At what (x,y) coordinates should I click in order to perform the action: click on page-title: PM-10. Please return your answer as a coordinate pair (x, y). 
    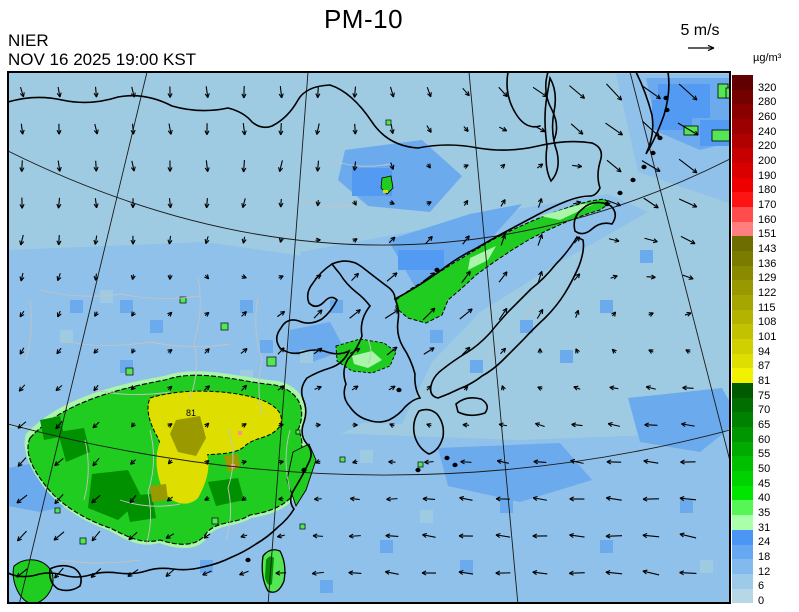
    Looking at the image, I should click on (363, 19).